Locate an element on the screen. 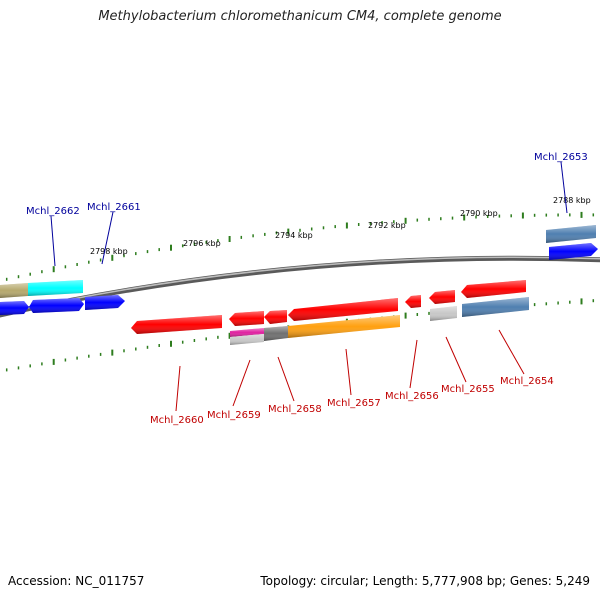 The width and height of the screenshot is (600, 600). gene-mchl-2655-red-shade is located at coordinates (442, 297).